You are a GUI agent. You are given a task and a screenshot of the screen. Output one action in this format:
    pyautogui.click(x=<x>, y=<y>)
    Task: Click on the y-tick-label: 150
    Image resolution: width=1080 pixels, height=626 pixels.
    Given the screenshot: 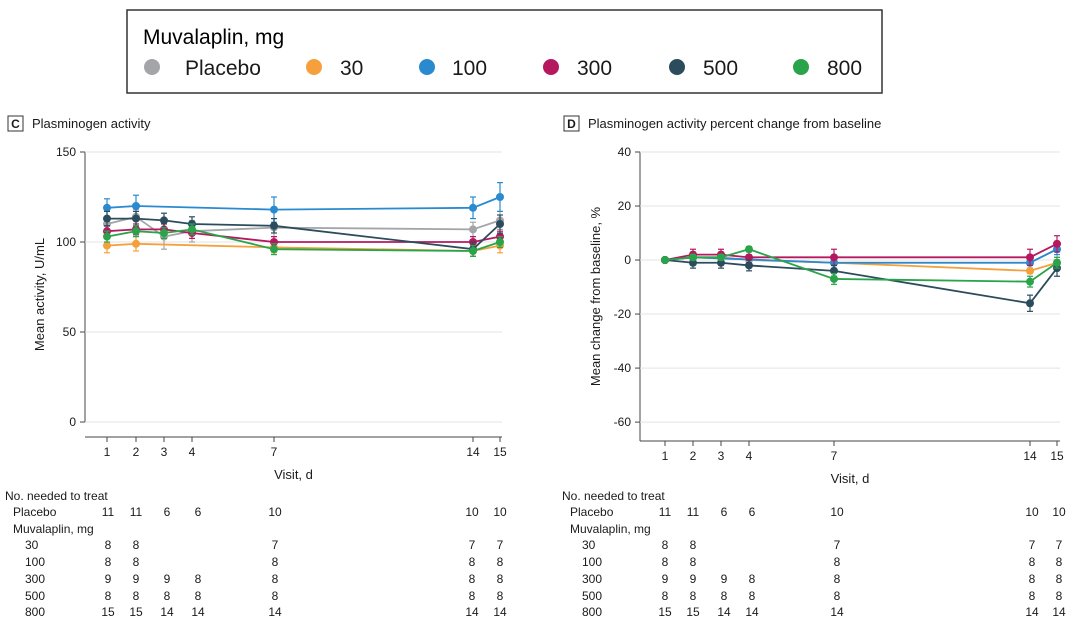 What is the action you would take?
    pyautogui.click(x=66, y=152)
    